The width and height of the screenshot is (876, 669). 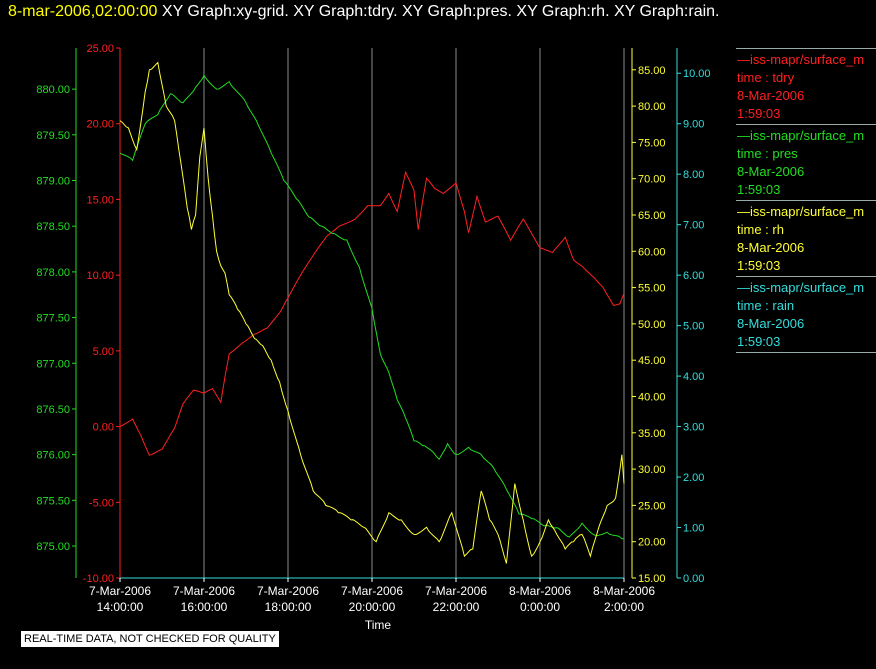 What do you see at coordinates (806, 353) in the screenshot?
I see `legend-end-rule` at bounding box center [806, 353].